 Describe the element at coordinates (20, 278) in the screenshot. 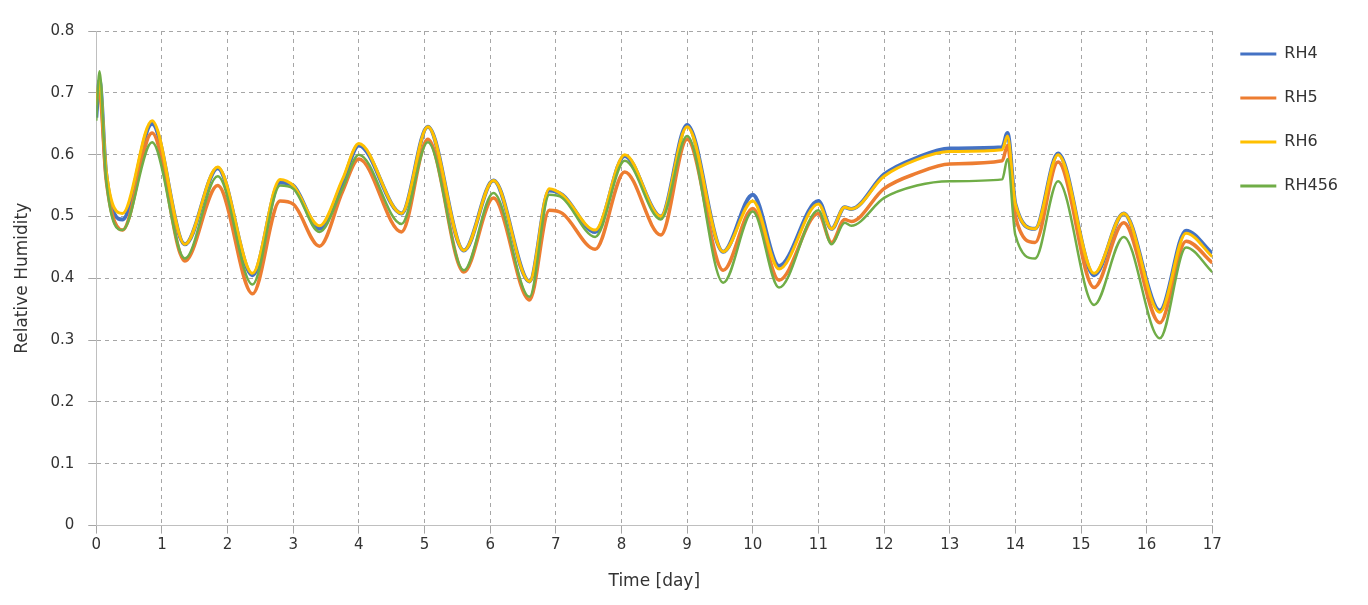

I see `y-axis-title: Relative Humidity` at that location.